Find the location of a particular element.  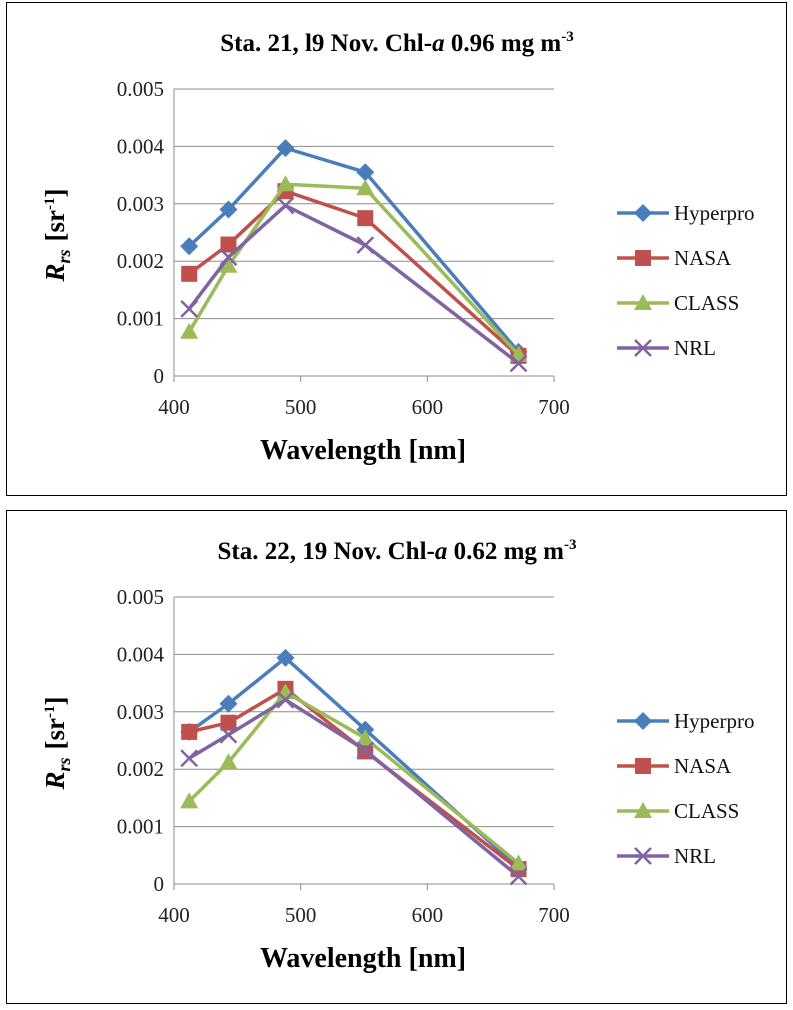

chart-title: Sta. 21, l9 Nov. Chl-a 0.96 mg m-3 is located at coordinates (397, 43).